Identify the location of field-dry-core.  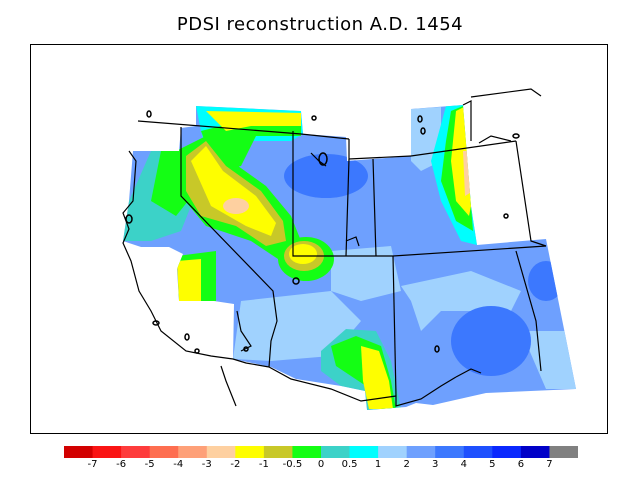
(236, 206).